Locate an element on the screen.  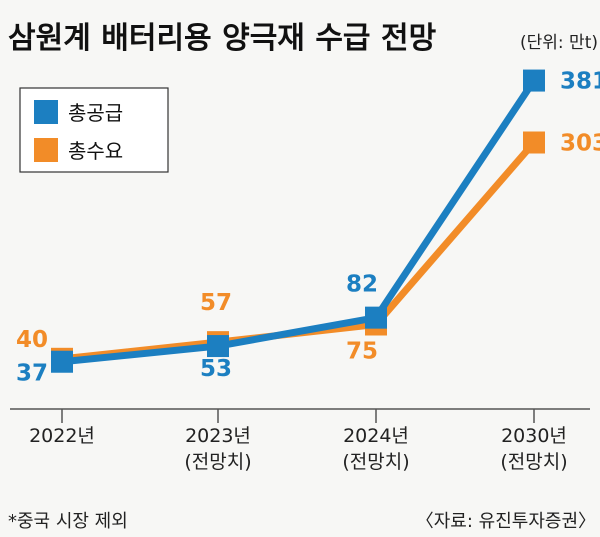
x-tick-label-line: 2023년 is located at coordinates (218, 436).